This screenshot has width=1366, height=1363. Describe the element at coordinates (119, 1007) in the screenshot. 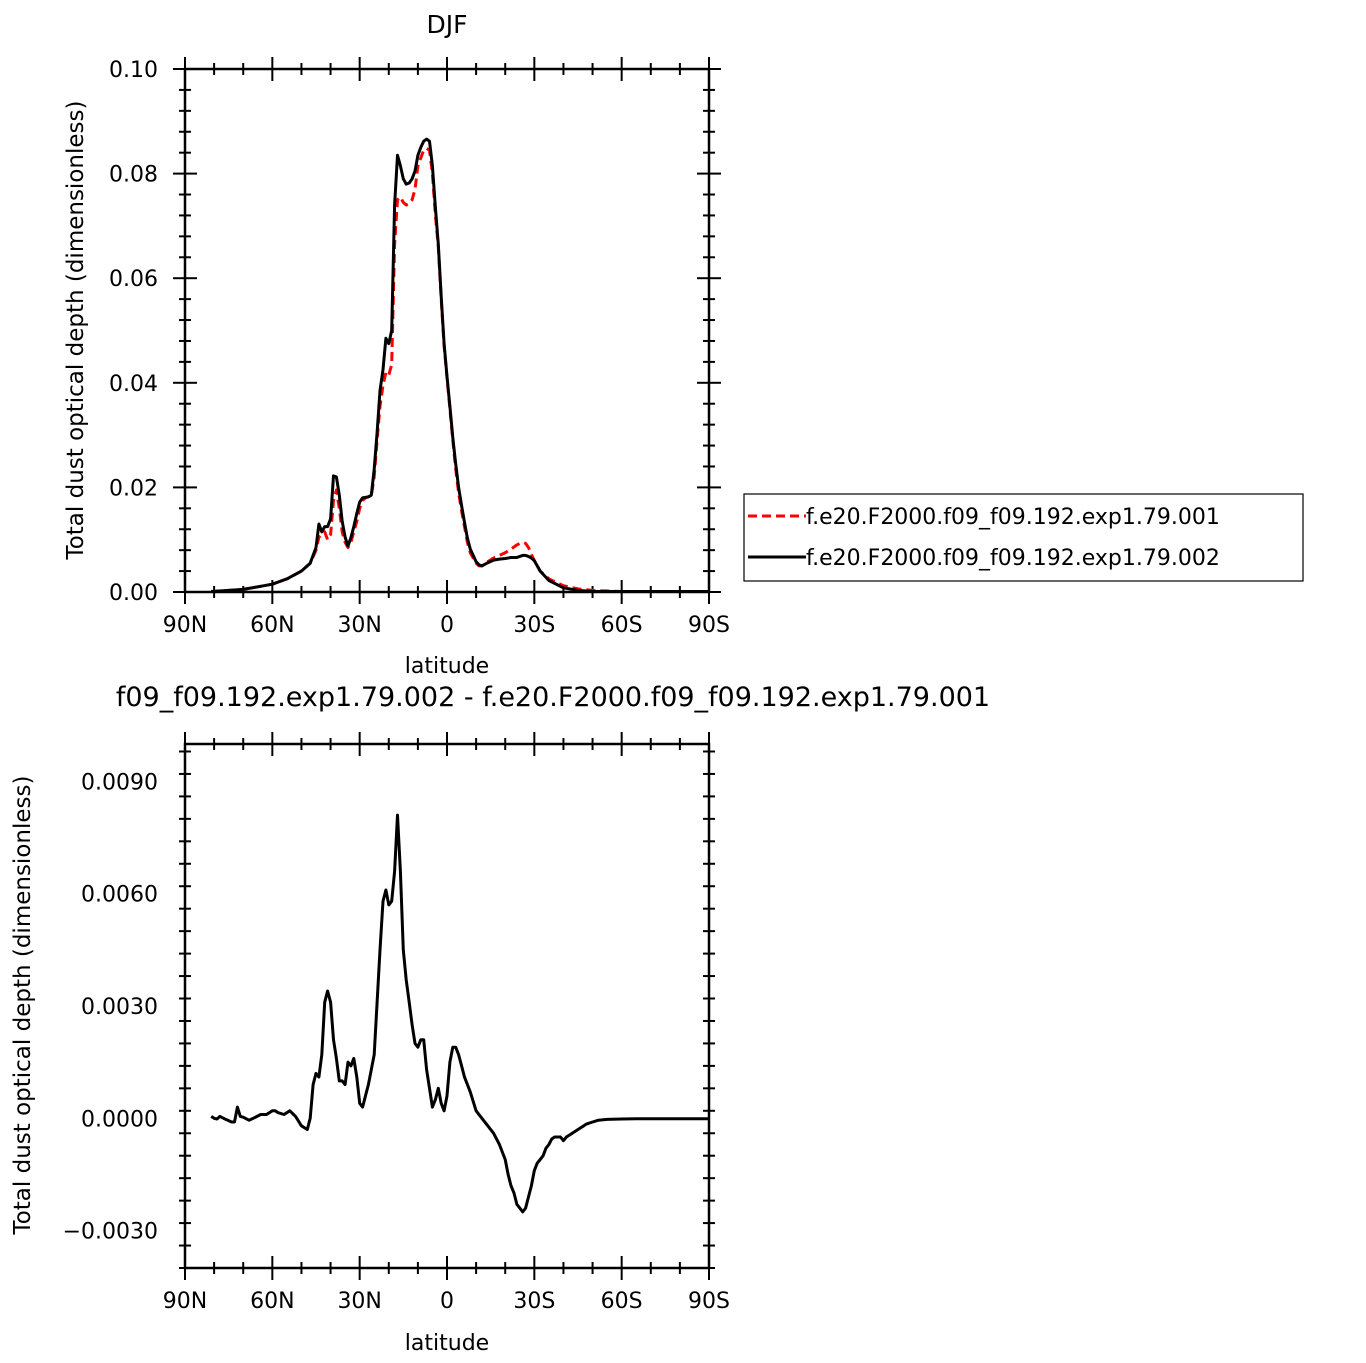

I see `y-tick-label: 0.0030` at that location.